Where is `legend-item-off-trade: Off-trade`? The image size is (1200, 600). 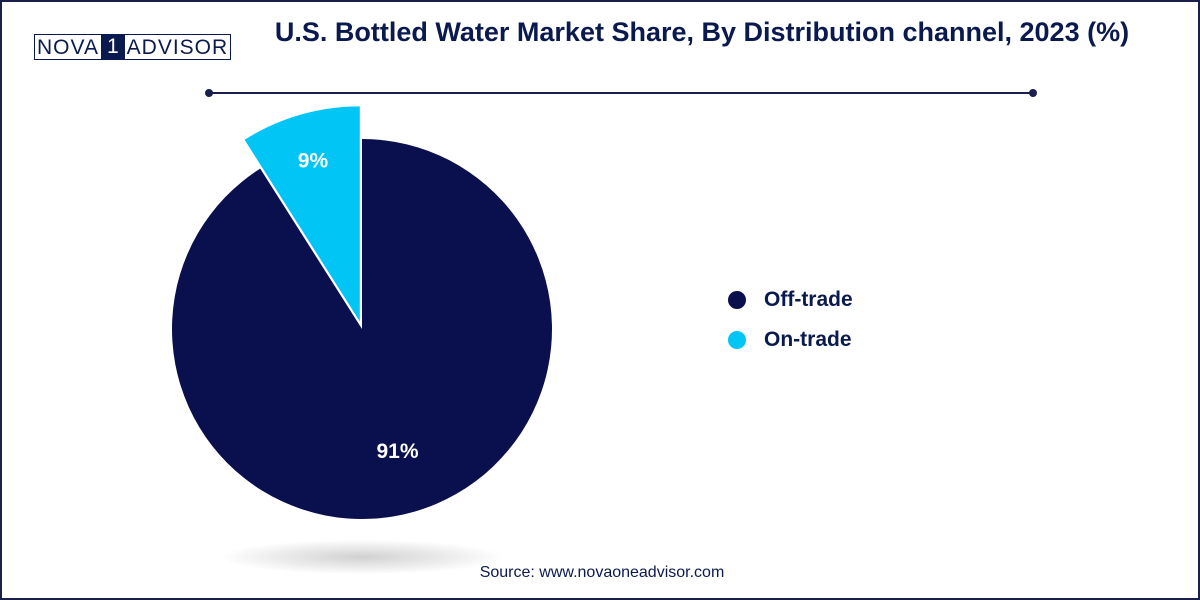 legend-item-off-trade: Off-trade is located at coordinates (790, 300).